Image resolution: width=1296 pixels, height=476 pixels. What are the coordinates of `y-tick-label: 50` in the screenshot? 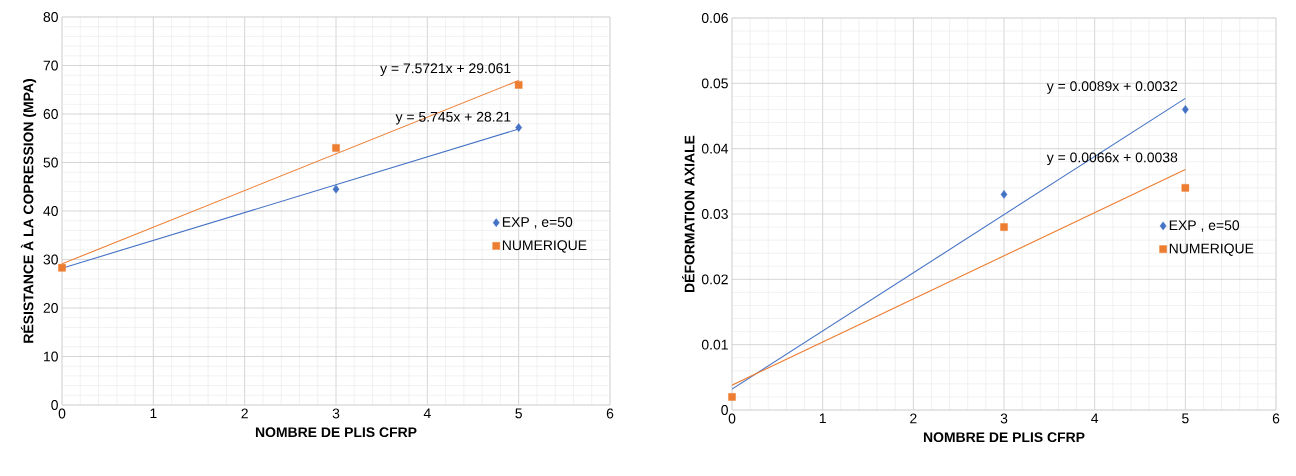 It's located at (50, 162).